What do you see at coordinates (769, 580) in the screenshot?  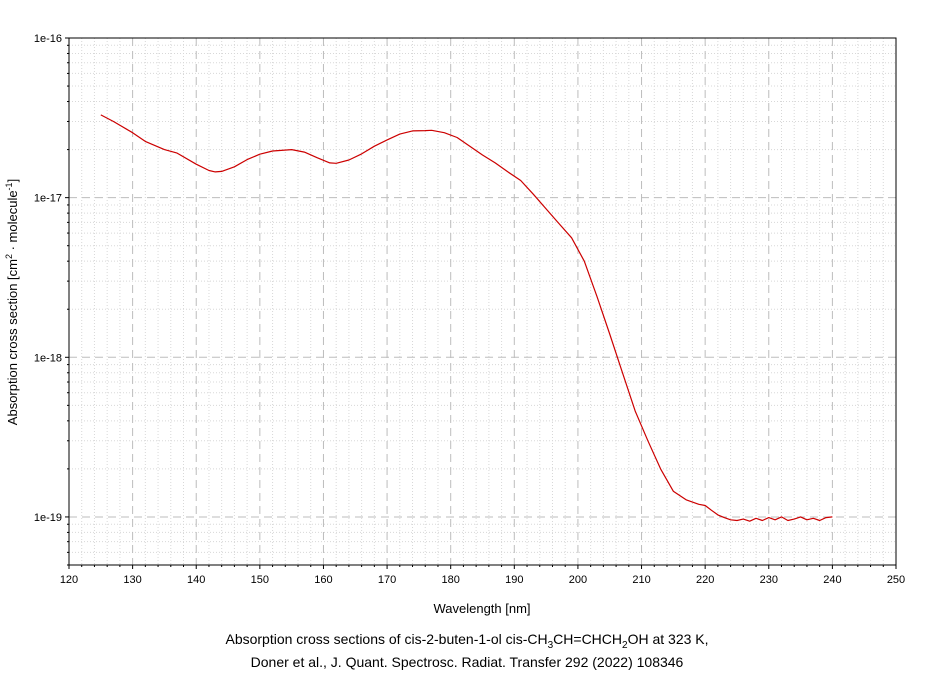 I see `x-tick-label: 230` at bounding box center [769, 580].